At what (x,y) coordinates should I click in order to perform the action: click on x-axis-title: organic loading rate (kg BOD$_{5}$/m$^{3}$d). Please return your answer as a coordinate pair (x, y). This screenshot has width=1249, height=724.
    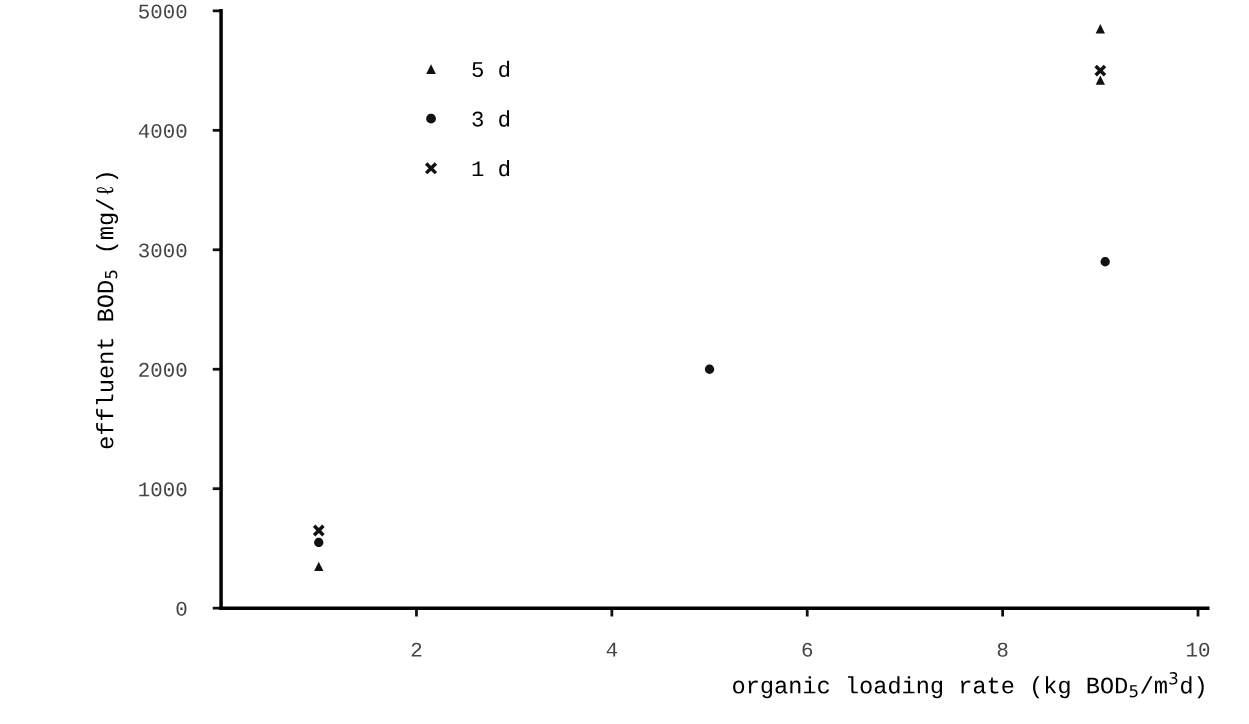
    Looking at the image, I should click on (968, 685).